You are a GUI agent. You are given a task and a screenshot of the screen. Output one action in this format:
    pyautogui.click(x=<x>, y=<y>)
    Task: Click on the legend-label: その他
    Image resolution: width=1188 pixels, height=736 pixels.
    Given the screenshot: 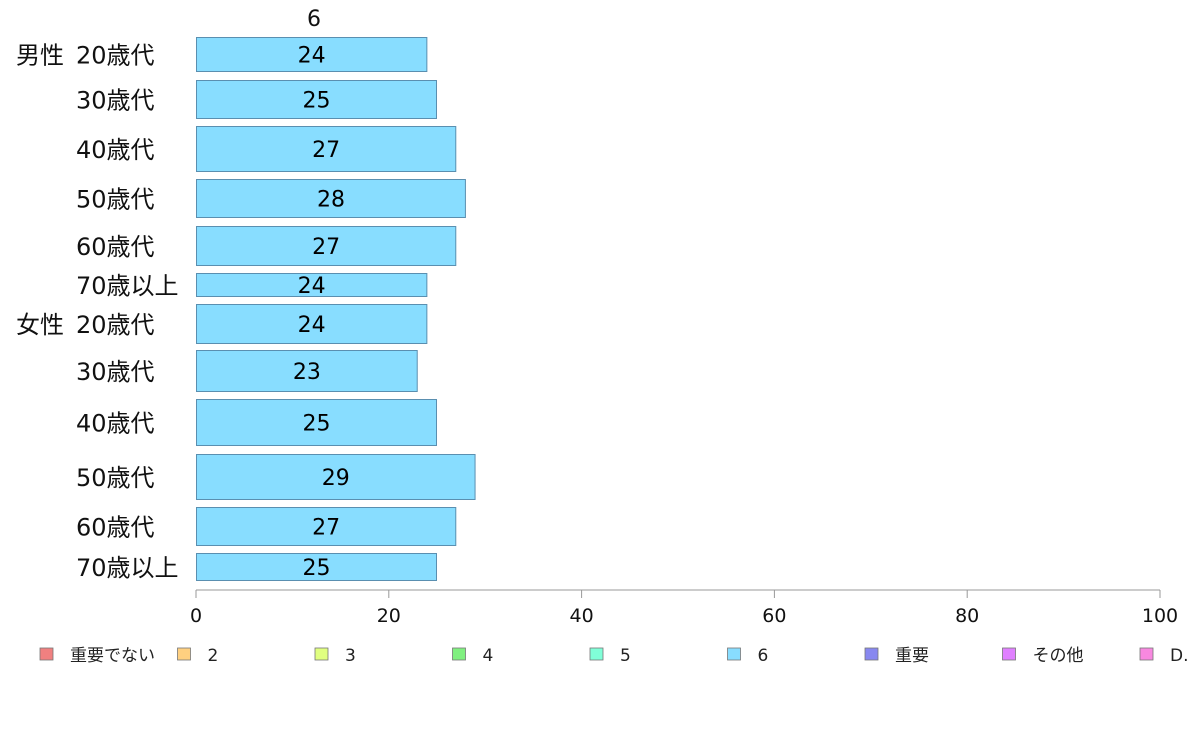 What is the action you would take?
    pyautogui.click(x=1058, y=656)
    